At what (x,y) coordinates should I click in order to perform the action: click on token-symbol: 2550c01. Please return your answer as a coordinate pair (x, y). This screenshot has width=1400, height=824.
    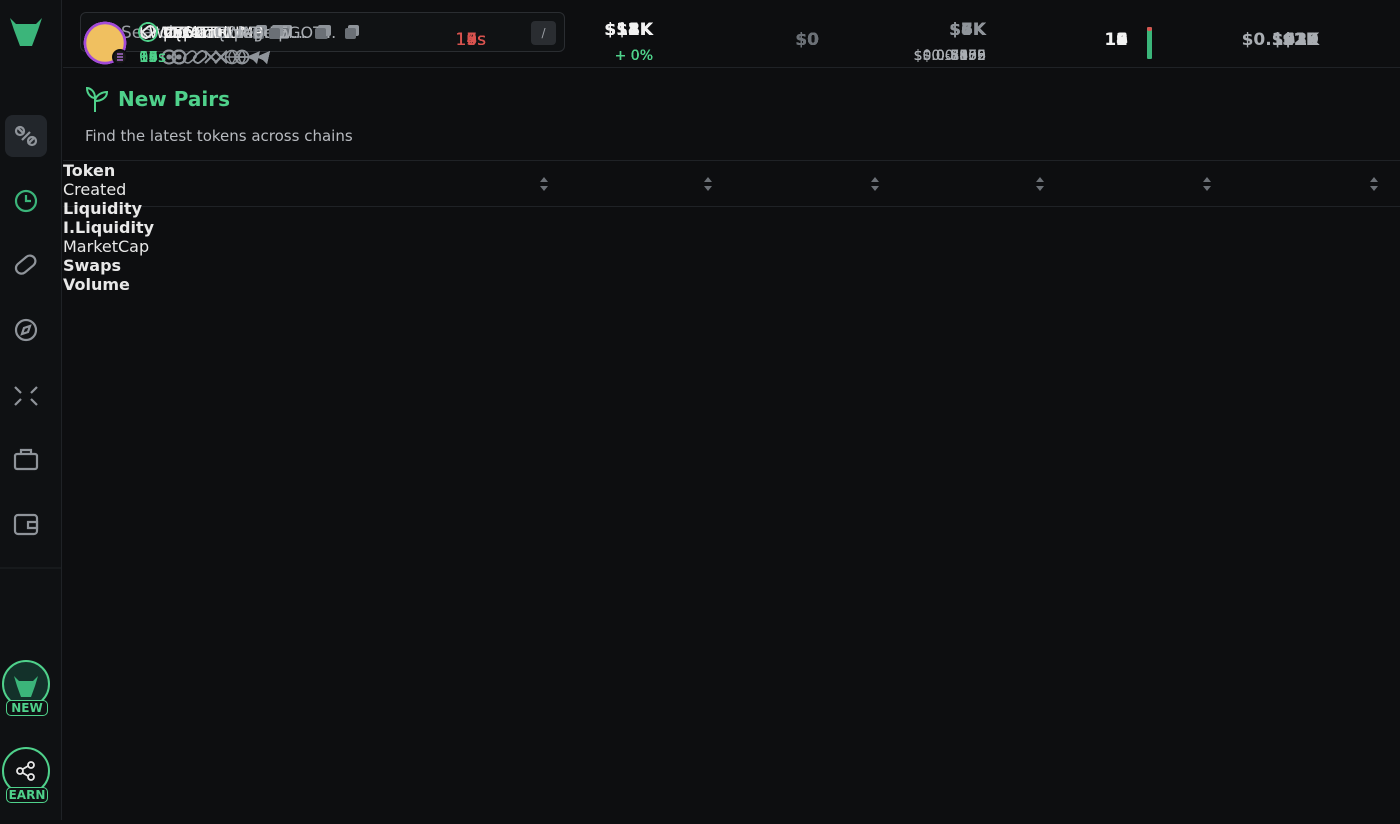
    Looking at the image, I should click on (198, 32).